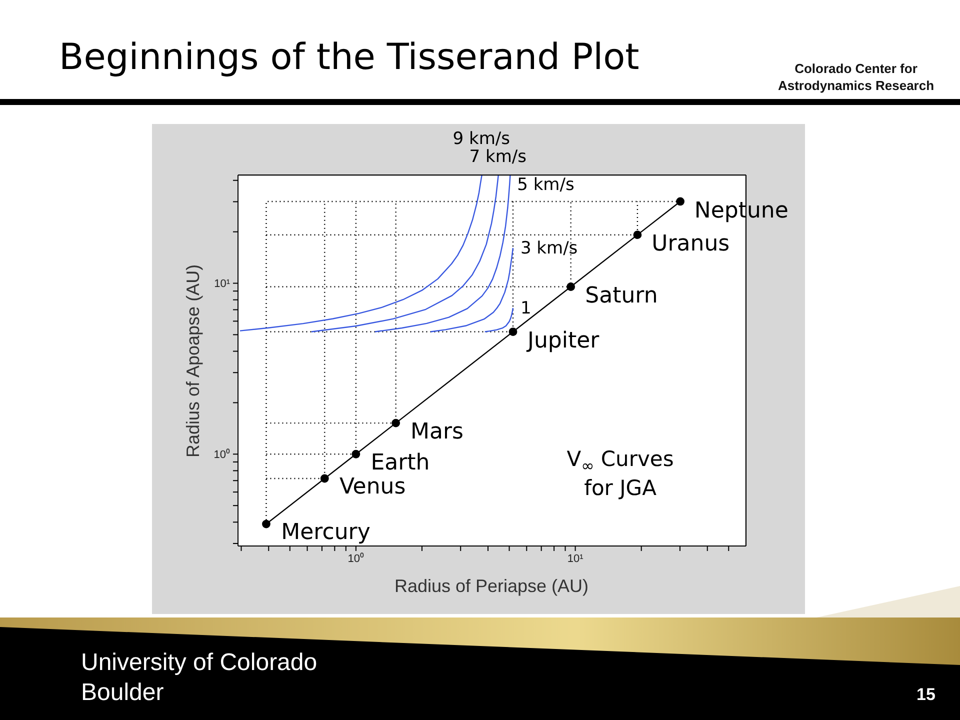 Image resolution: width=960 pixels, height=720 pixels. What do you see at coordinates (545, 184) in the screenshot?
I see `annotation: 5 km/s` at bounding box center [545, 184].